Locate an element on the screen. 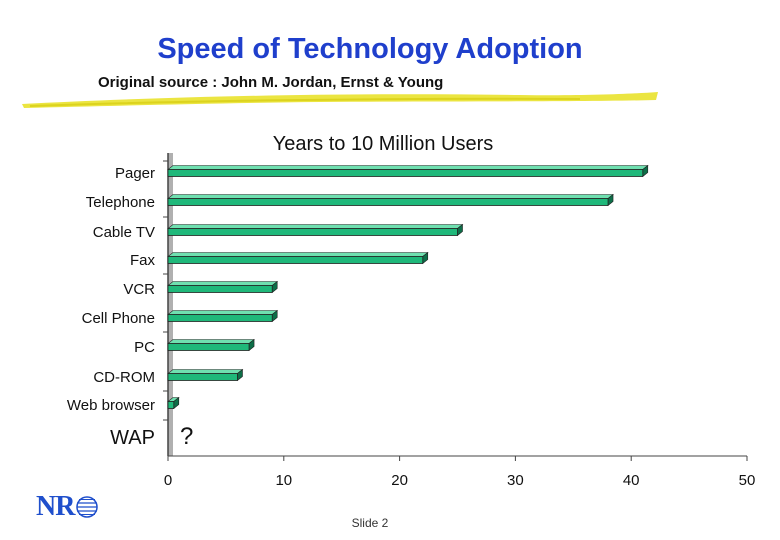 This screenshot has height=540, width=780. chart-title: Years to 10 Million Users is located at coordinates (383, 144).